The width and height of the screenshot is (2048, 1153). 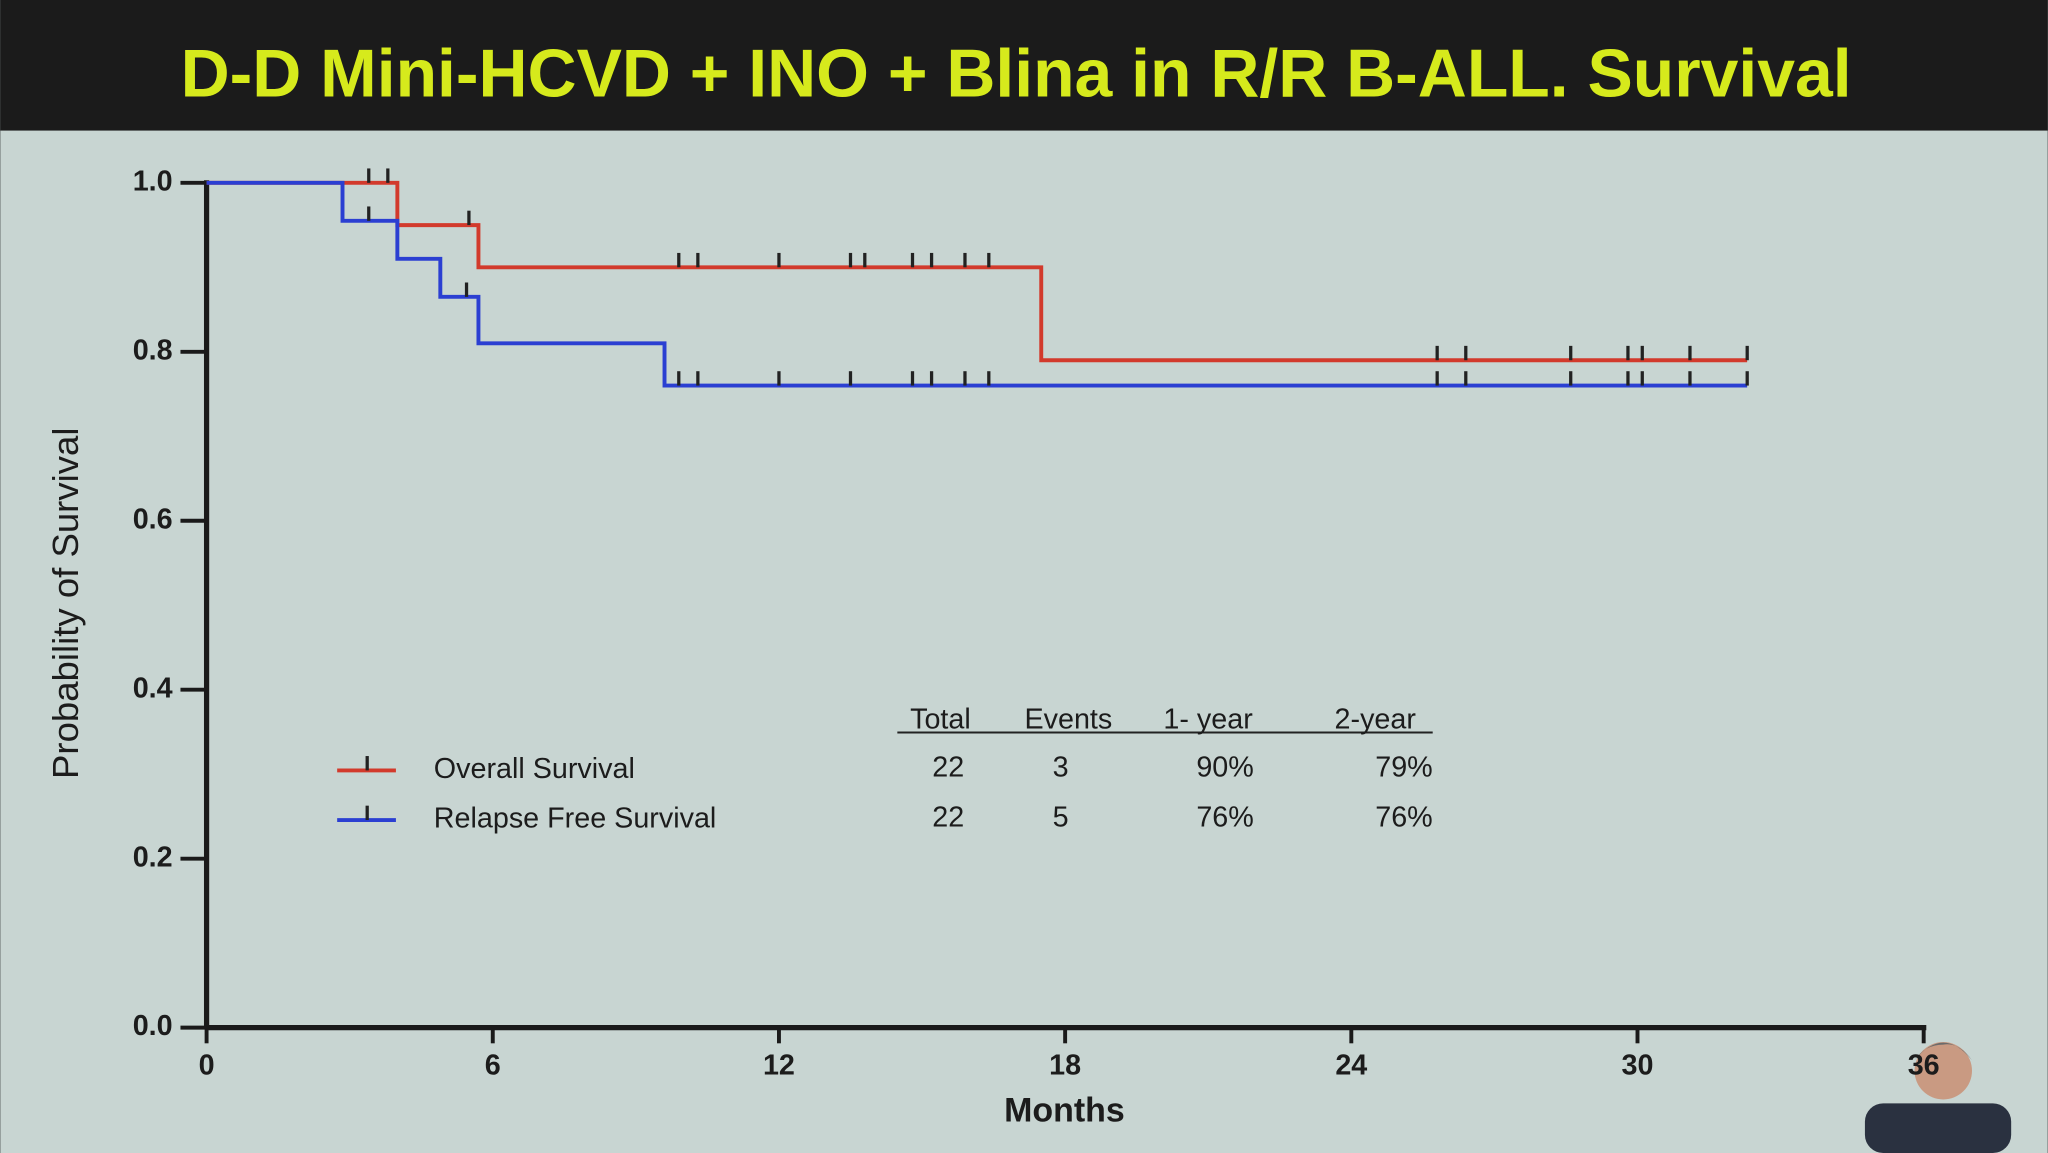 What do you see at coordinates (1403, 768) in the screenshot?
I see `table-cell: 79%` at bounding box center [1403, 768].